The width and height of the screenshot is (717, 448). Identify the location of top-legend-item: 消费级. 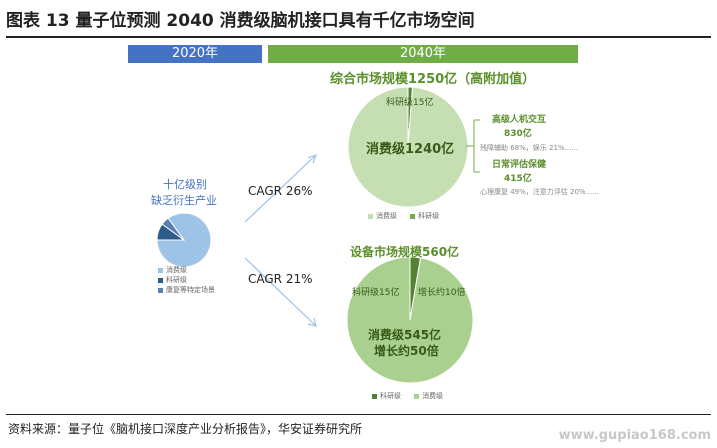
(382, 216).